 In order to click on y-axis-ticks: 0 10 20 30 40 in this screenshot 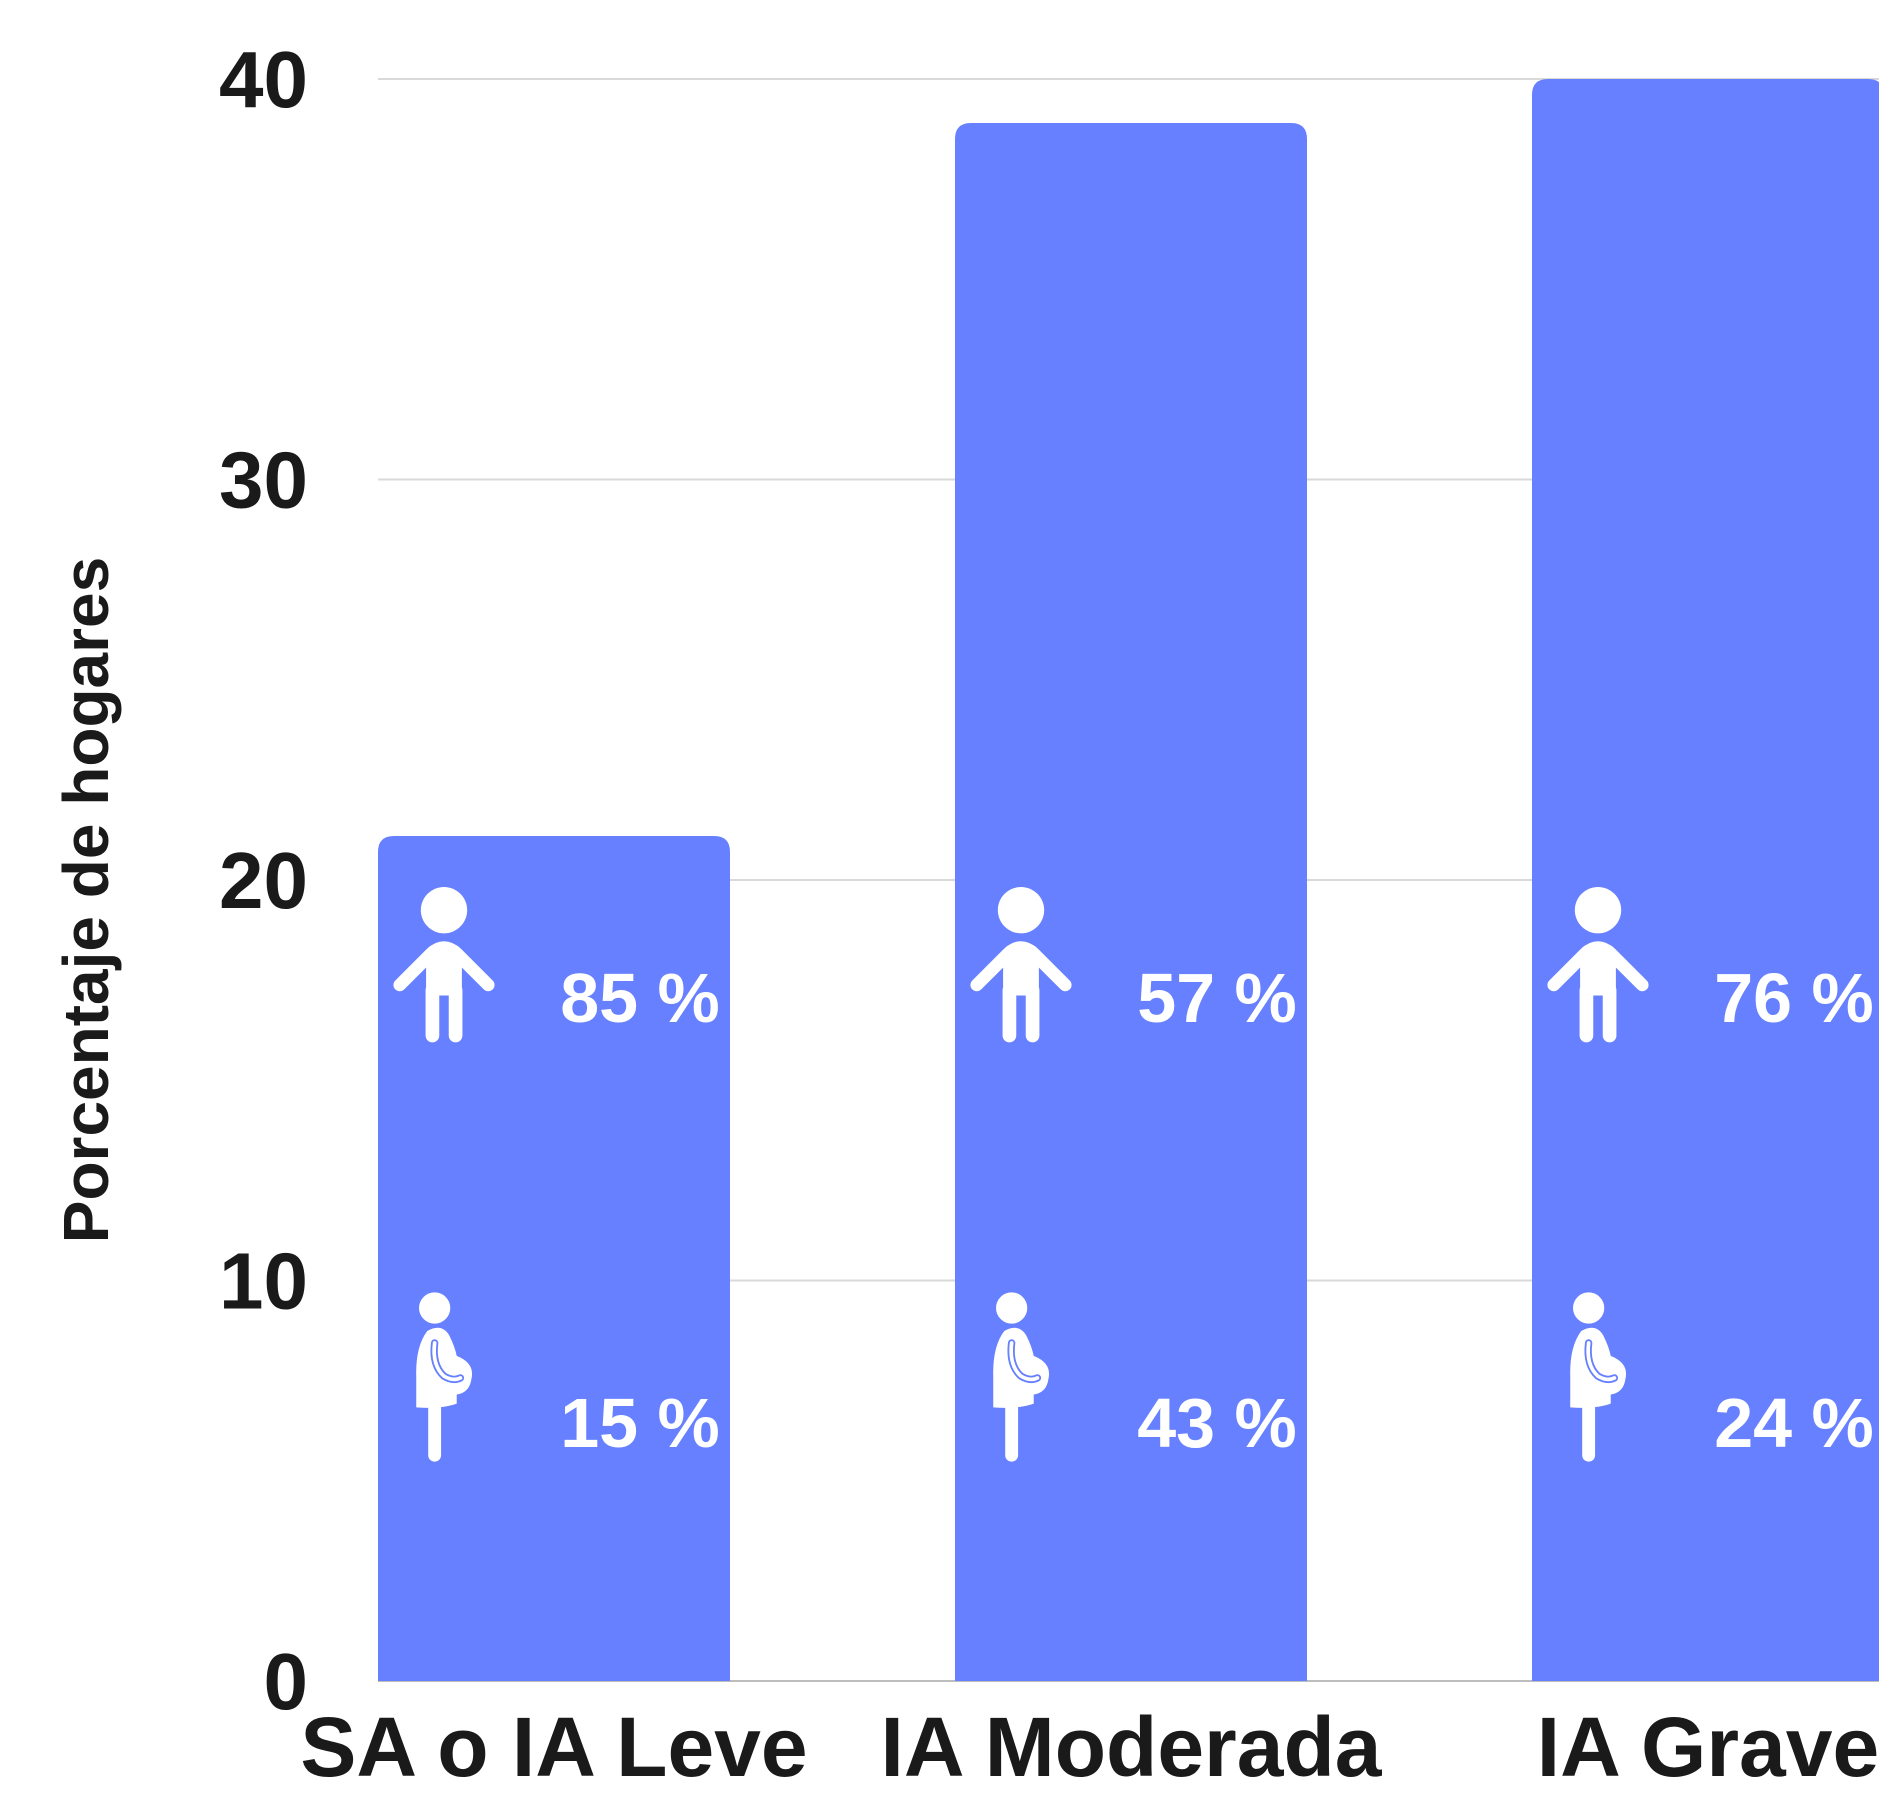, I will do `click(263, 880)`.